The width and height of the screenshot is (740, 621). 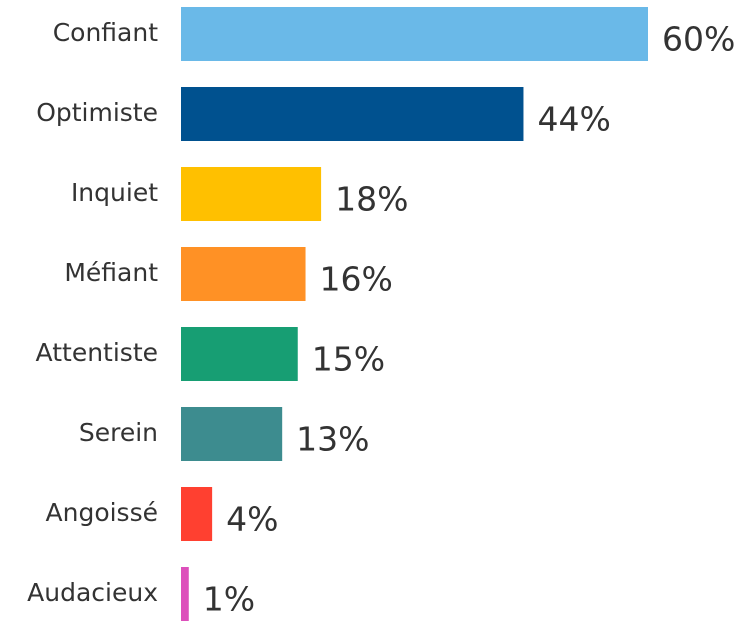 I want to click on value-label: 1%, so click(x=229, y=599).